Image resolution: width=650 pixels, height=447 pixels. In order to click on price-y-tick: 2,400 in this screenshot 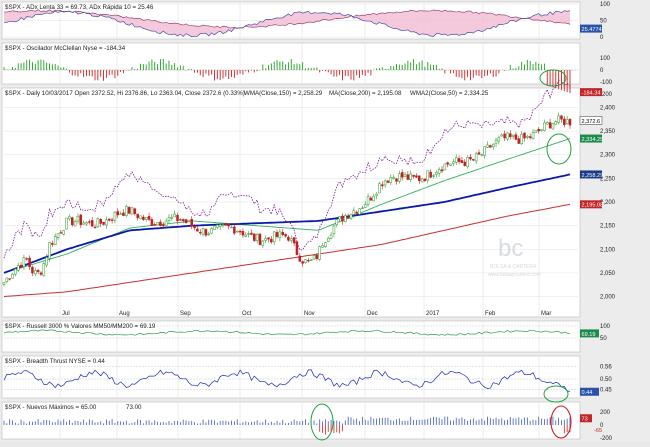, I will do `click(608, 108)`.